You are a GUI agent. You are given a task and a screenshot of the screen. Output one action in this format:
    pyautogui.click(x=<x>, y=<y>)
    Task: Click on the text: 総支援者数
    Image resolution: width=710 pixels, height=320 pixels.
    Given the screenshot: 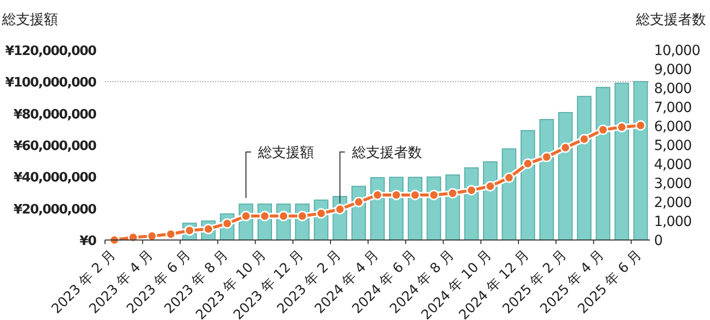 What is the action you would take?
    pyautogui.click(x=386, y=153)
    